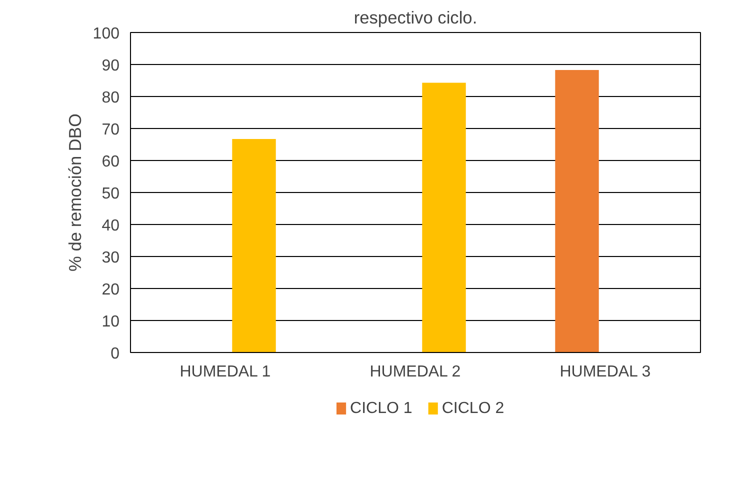 The height and width of the screenshot is (504, 744). I want to click on legend-label: CICLO 1, so click(381, 408).